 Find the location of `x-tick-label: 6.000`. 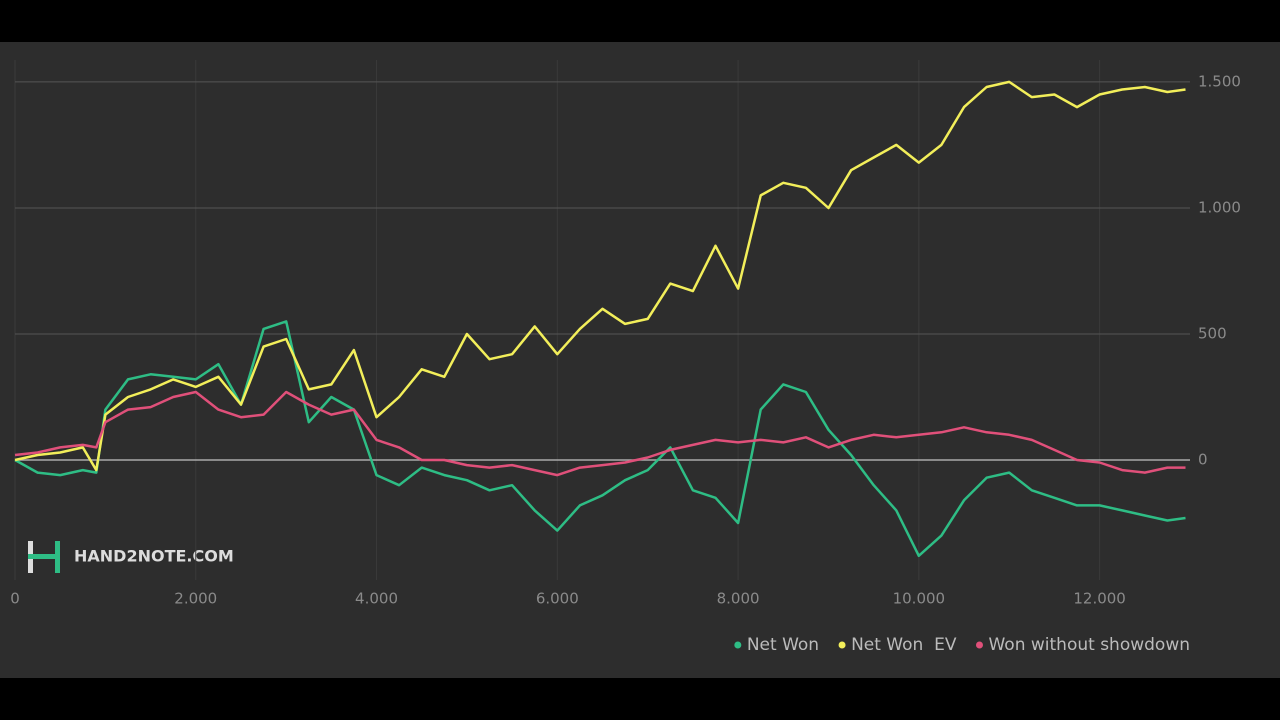

x-tick-label: 6.000 is located at coordinates (557, 599).